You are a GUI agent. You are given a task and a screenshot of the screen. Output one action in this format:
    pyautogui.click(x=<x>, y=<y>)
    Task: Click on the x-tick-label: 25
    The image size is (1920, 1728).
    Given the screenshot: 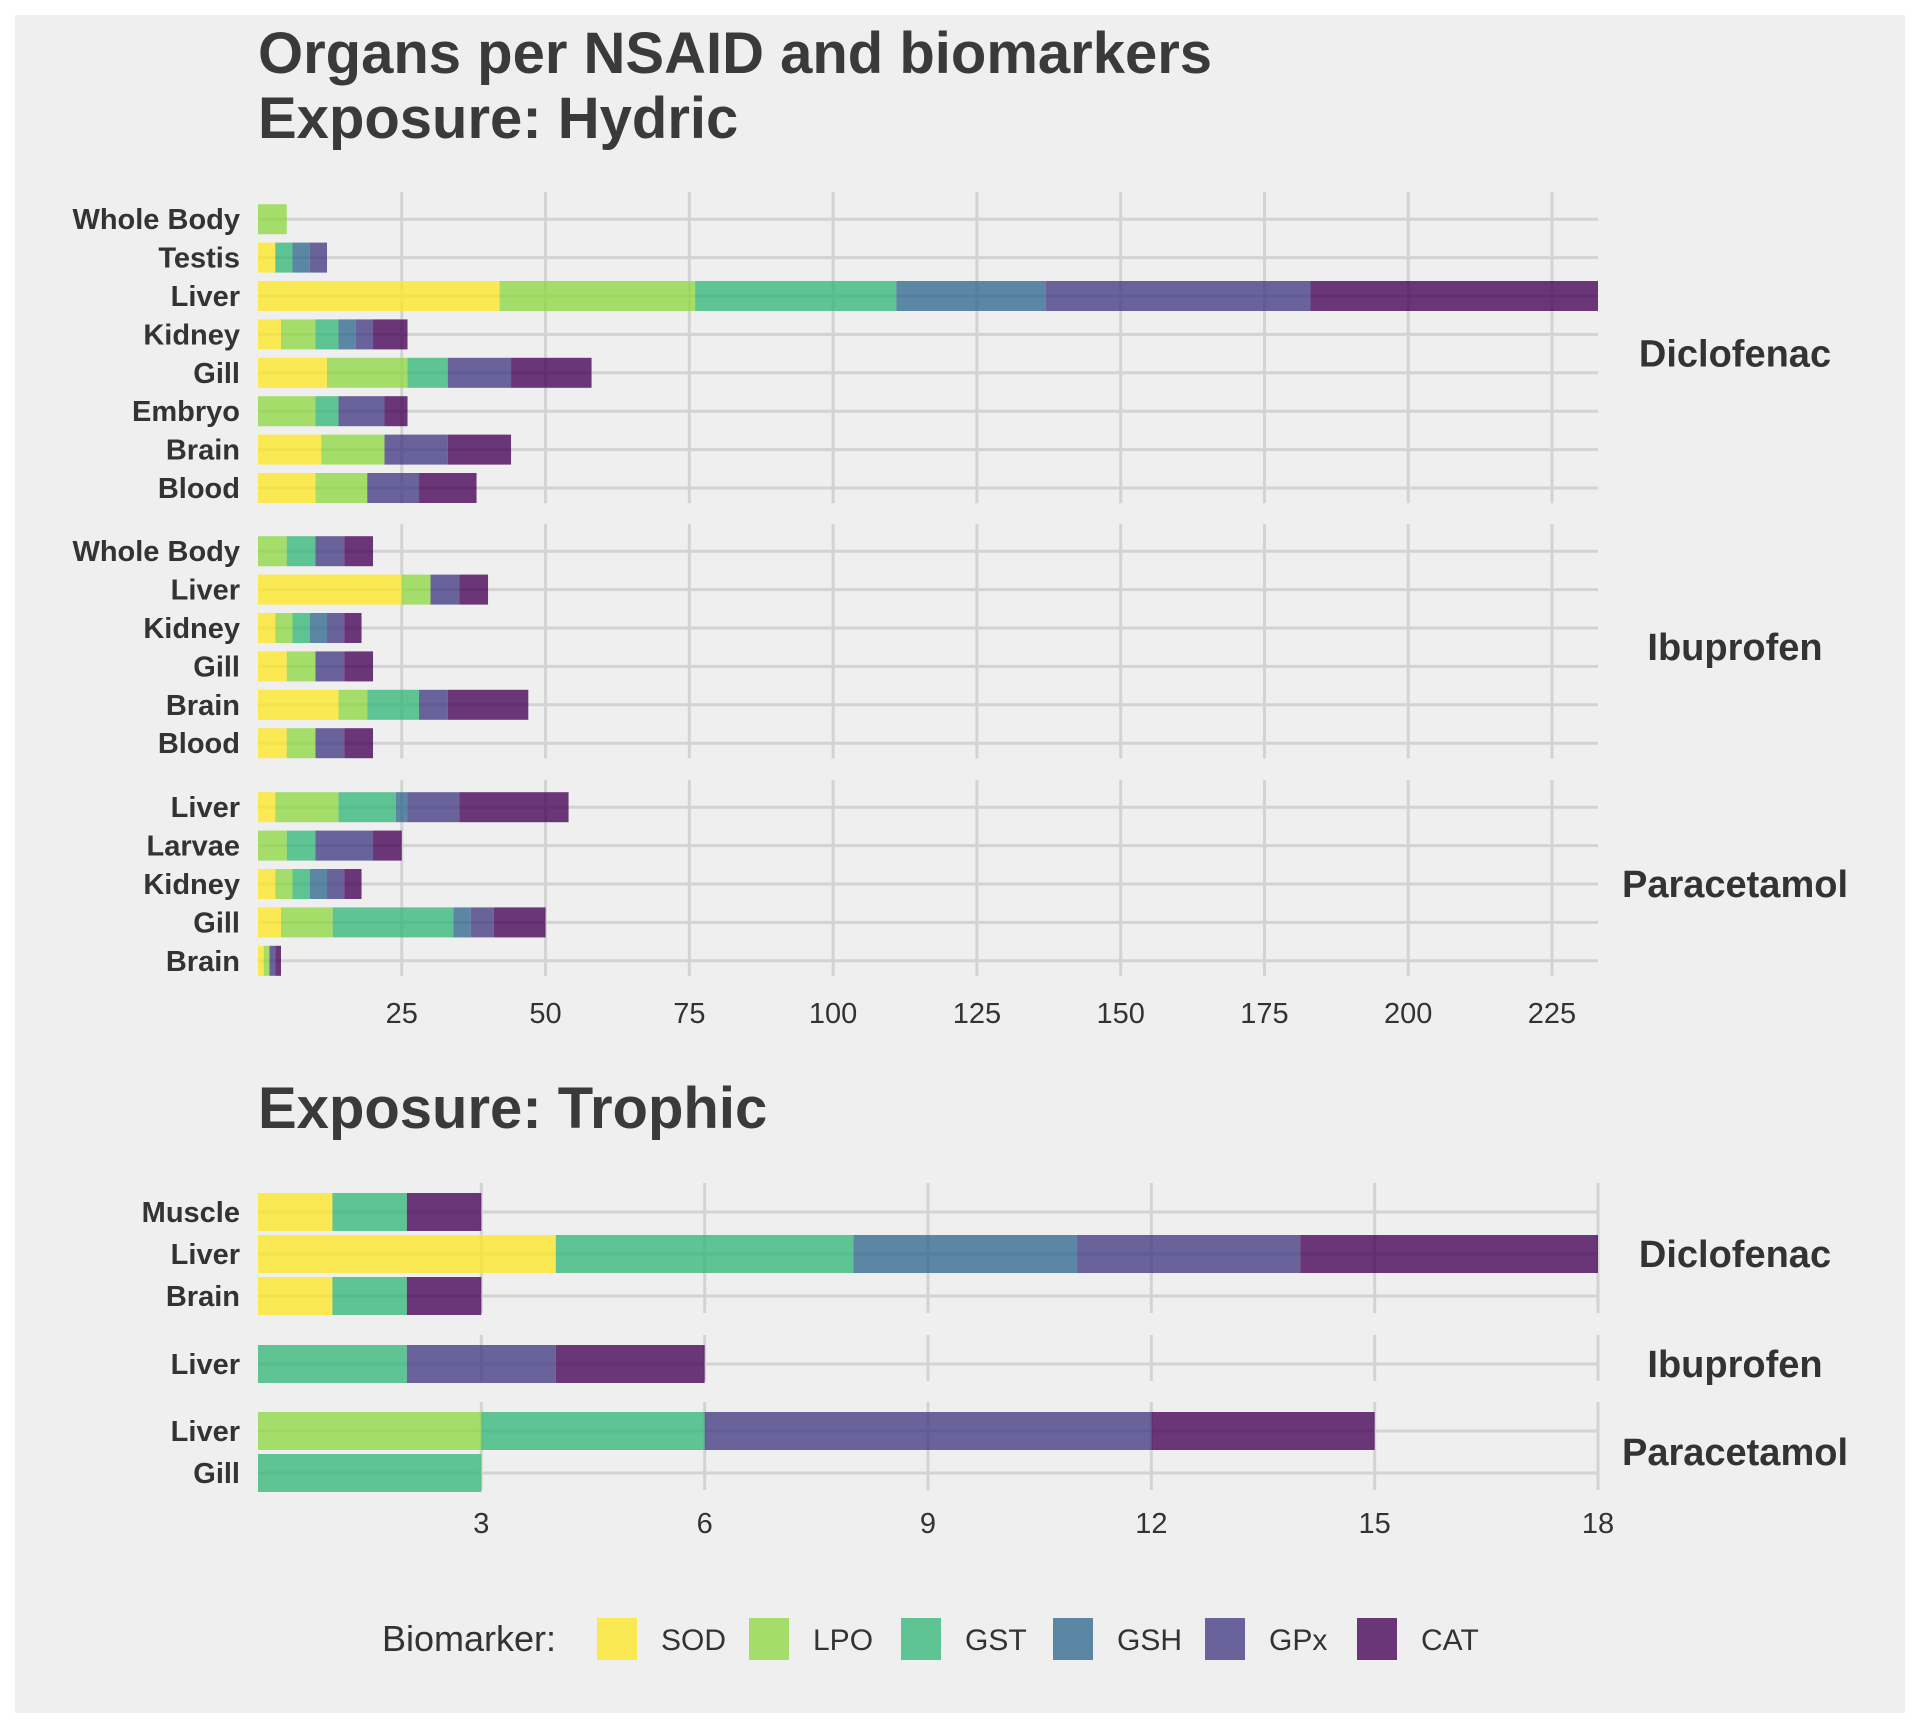 What is the action you would take?
    pyautogui.click(x=402, y=1014)
    